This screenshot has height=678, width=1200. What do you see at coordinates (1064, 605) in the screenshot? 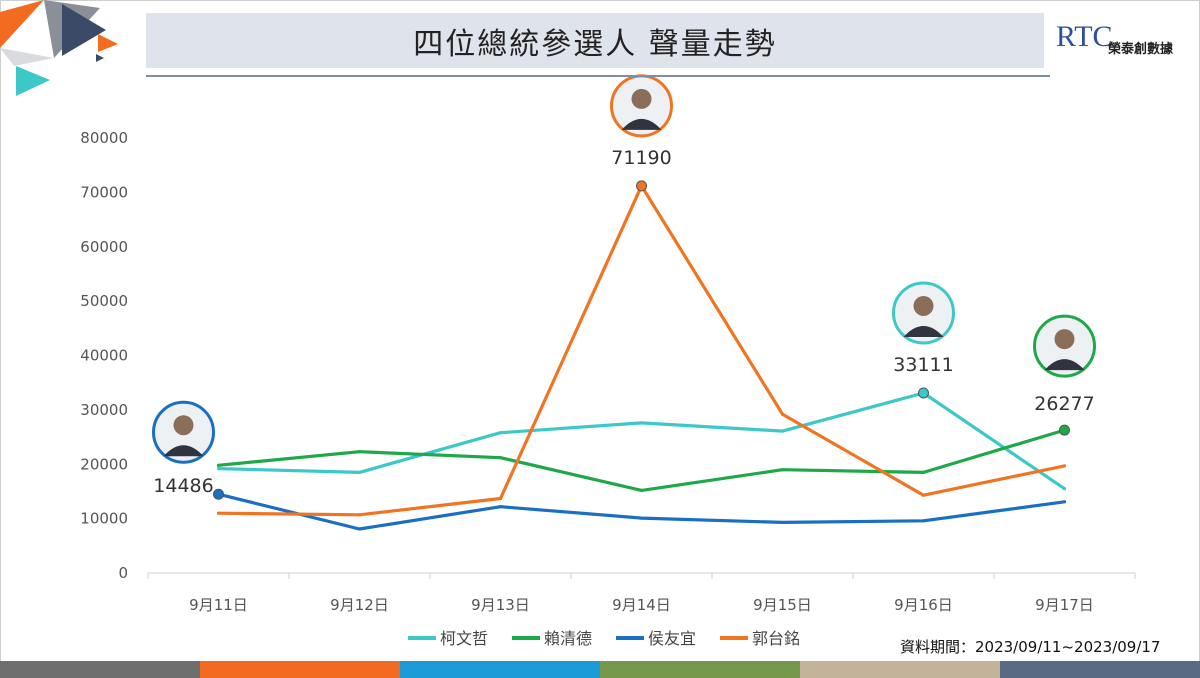
I see `x-tick-label: 9月17日` at bounding box center [1064, 605].